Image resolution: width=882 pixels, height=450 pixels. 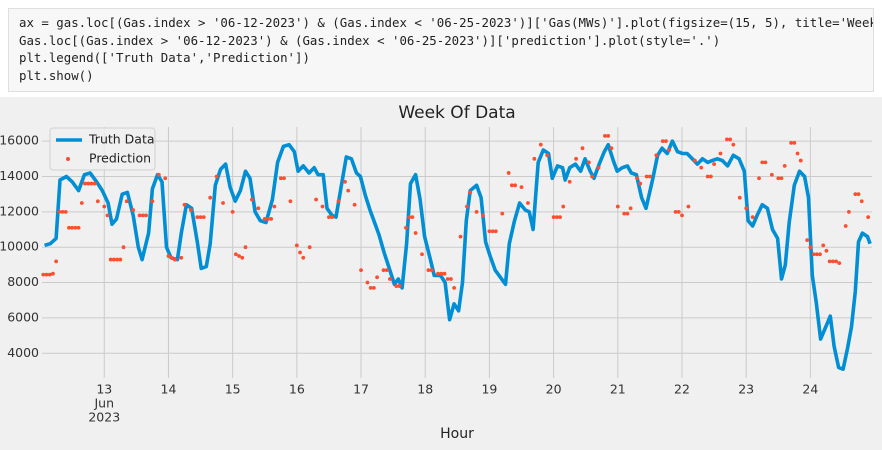 I want to click on chart-title: Week Of Data, so click(x=456, y=113).